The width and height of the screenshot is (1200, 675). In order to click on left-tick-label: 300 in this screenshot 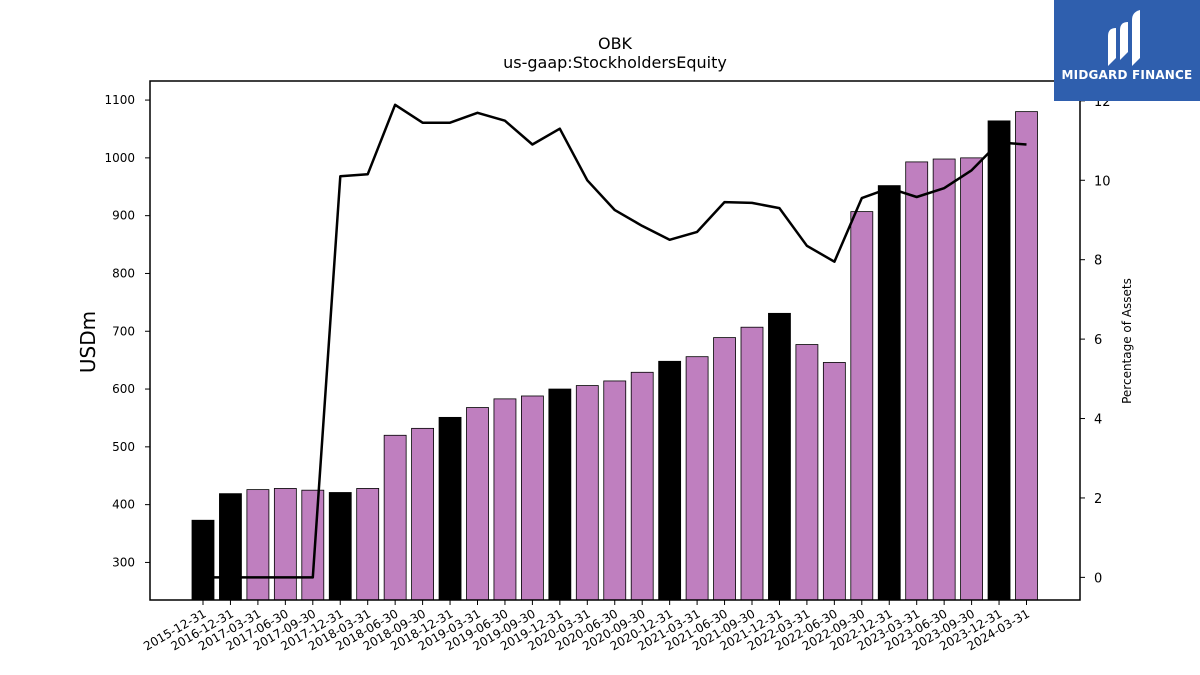, I will do `click(123, 562)`.